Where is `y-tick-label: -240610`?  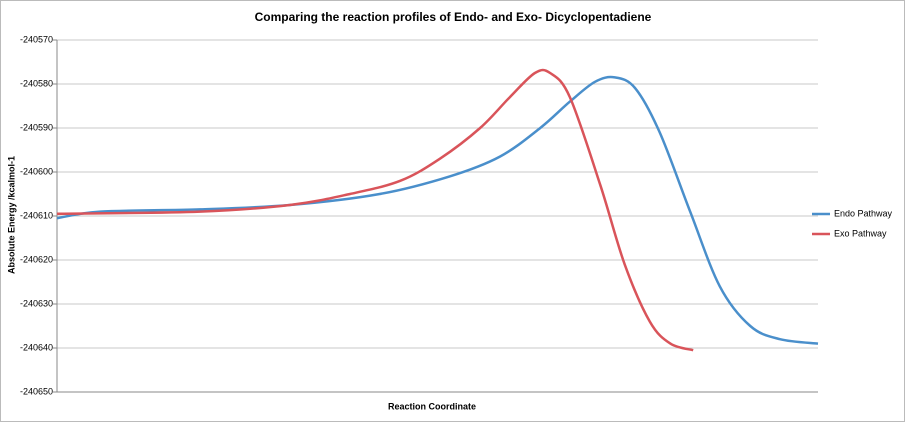
y-tick-label: -240610 is located at coordinates (36, 215).